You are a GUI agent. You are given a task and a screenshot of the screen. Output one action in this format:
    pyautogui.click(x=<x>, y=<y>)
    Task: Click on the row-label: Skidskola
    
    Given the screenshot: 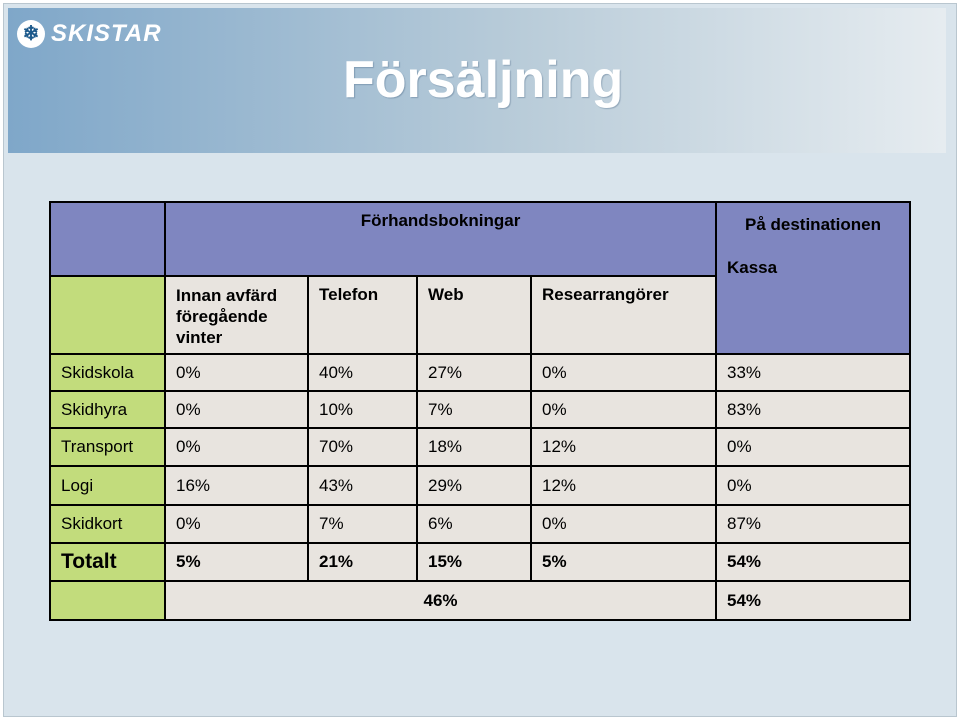 What is the action you would take?
    pyautogui.click(x=107, y=372)
    